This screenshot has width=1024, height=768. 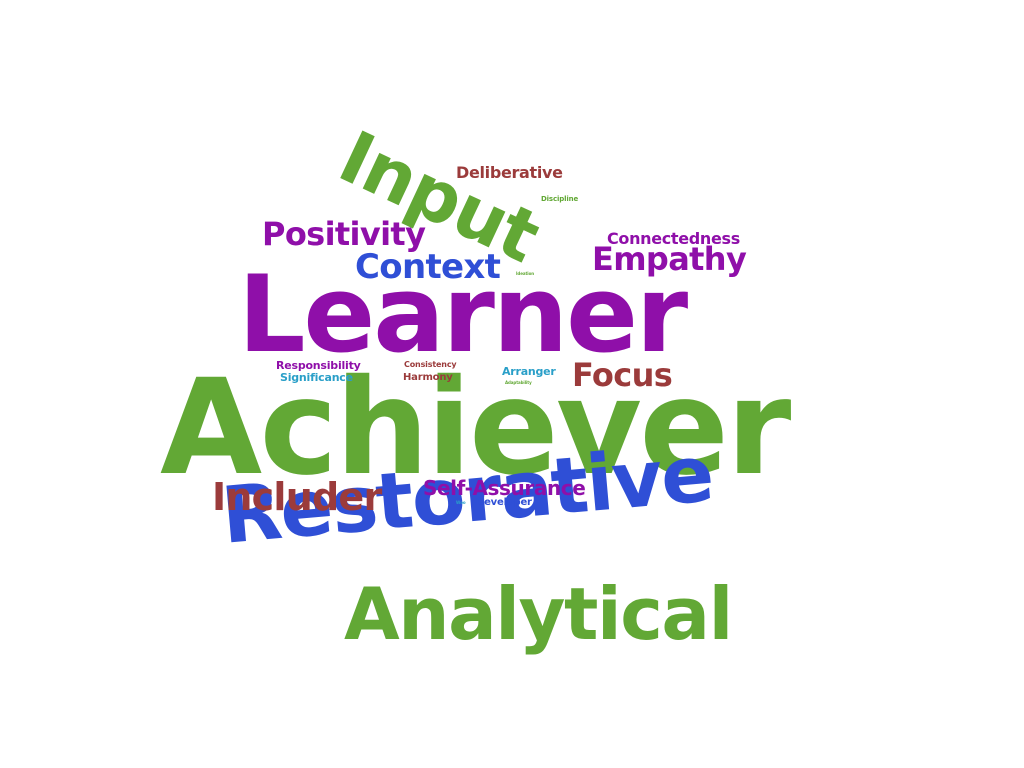 What do you see at coordinates (673, 238) in the screenshot?
I see `word-connectedness: Connectedness` at bounding box center [673, 238].